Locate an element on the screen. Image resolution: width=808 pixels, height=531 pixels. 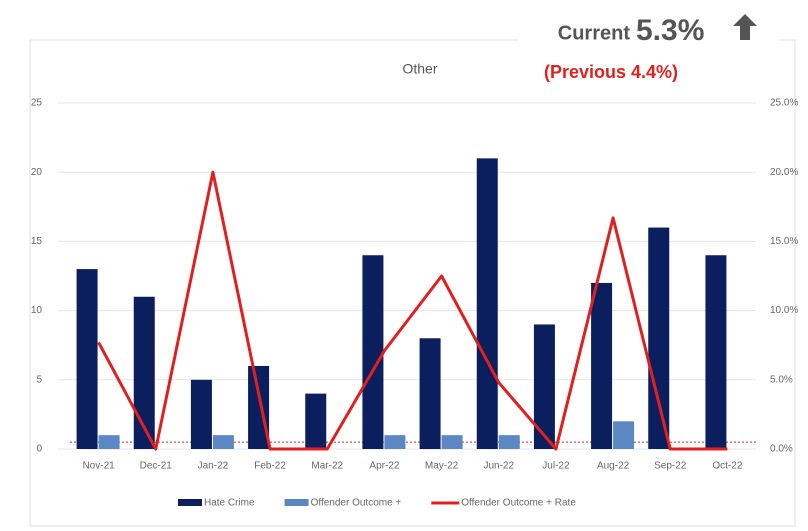
x-tick-label: Jul-22 is located at coordinates (556, 466).